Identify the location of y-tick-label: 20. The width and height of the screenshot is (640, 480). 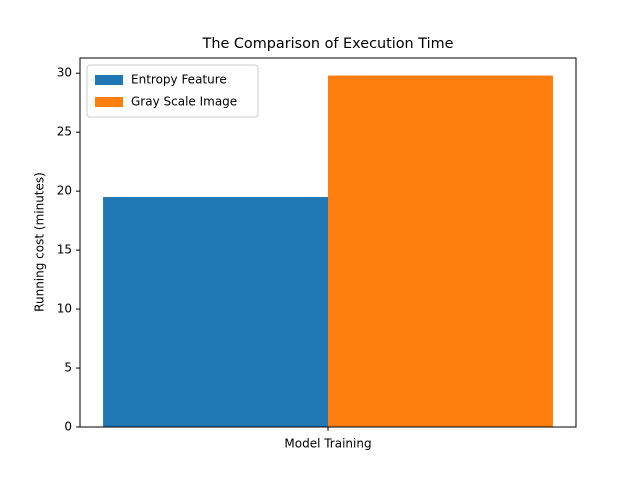
(64, 191).